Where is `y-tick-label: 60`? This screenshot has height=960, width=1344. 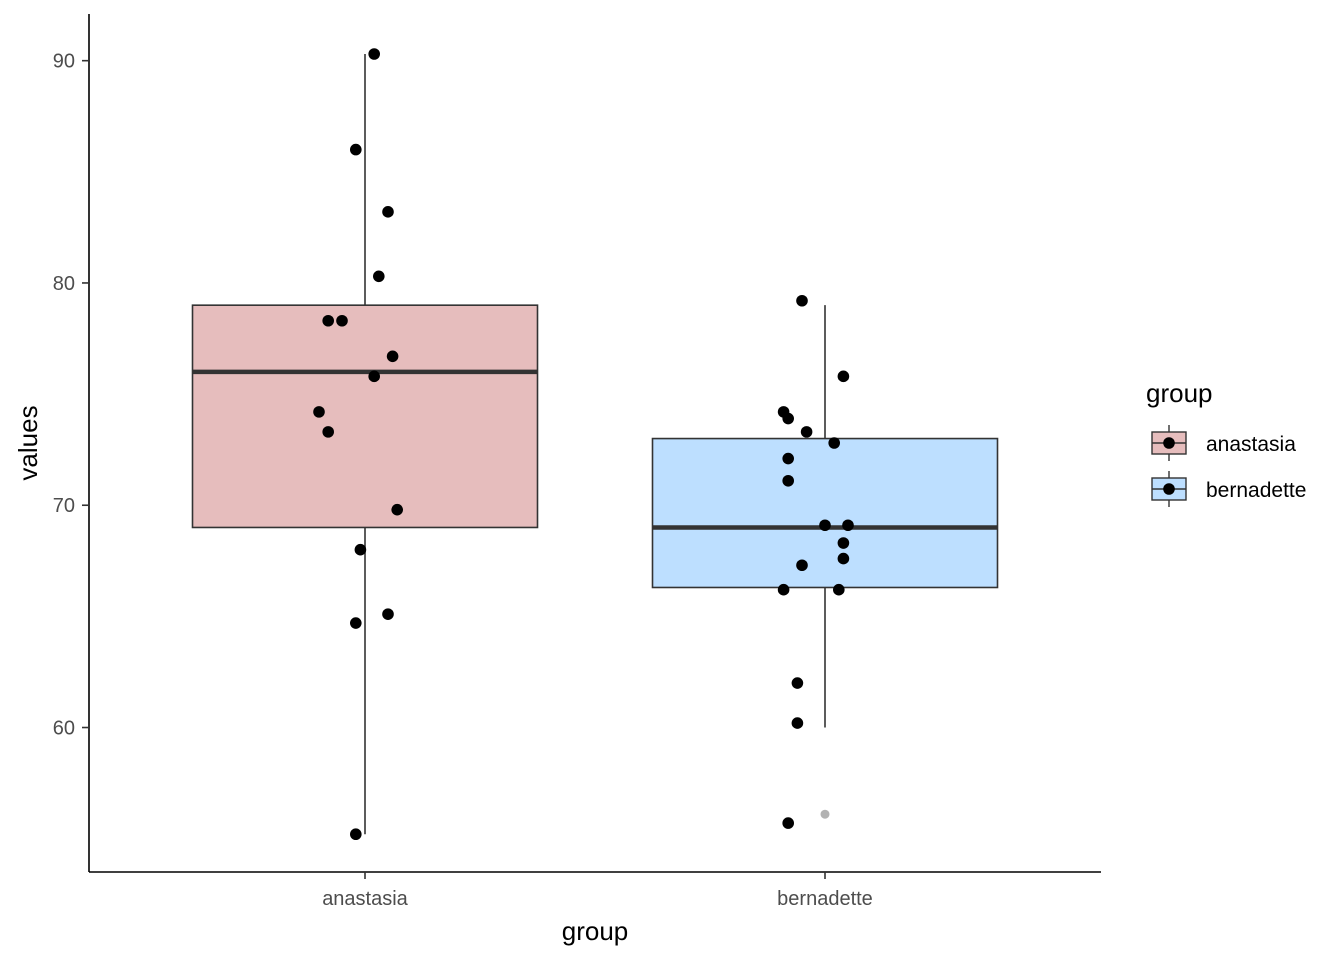 y-tick-label: 60 is located at coordinates (64, 729).